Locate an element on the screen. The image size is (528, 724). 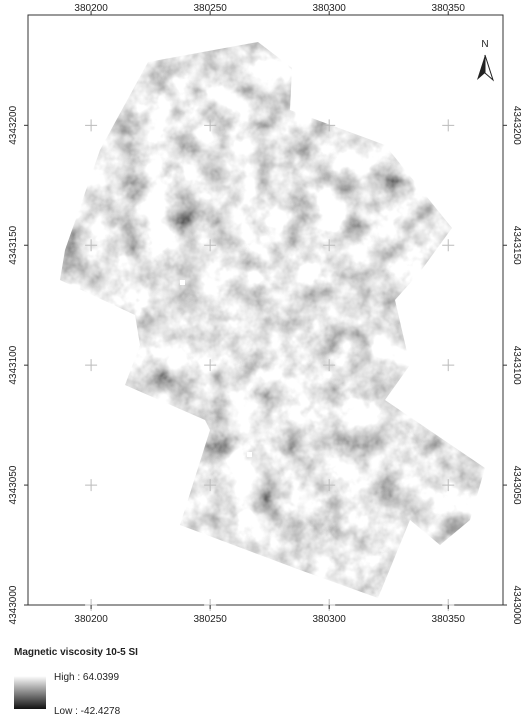
x-tick-label-bottom: 380250 is located at coordinates (210, 619).